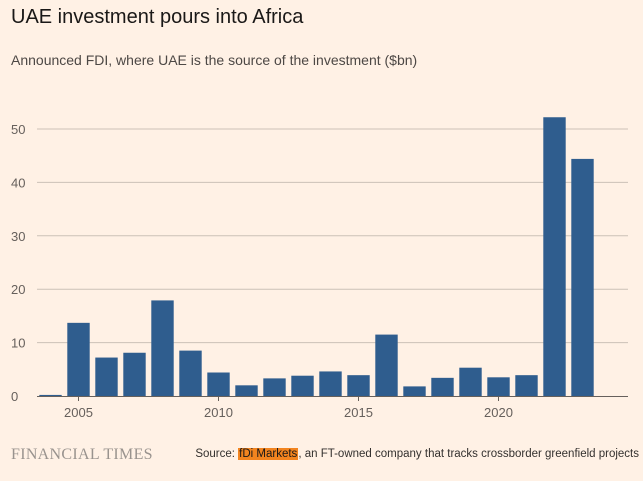  What do you see at coordinates (288, 412) in the screenshot?
I see `x-tick-labels: 2005 2010 2015 2020` at bounding box center [288, 412].